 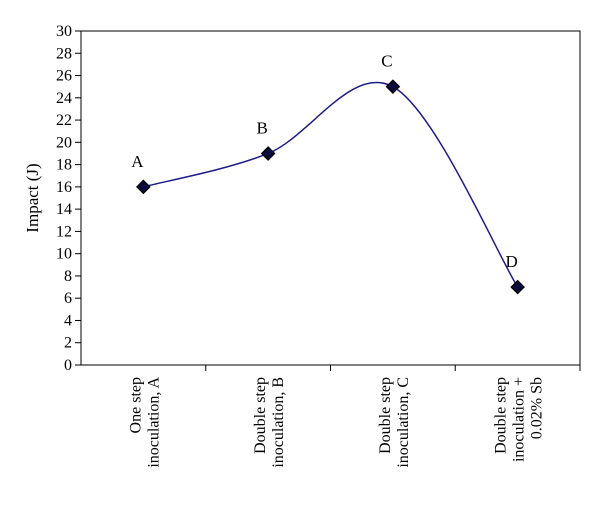 I want to click on y-tick-label: 8, so click(x=68, y=276).